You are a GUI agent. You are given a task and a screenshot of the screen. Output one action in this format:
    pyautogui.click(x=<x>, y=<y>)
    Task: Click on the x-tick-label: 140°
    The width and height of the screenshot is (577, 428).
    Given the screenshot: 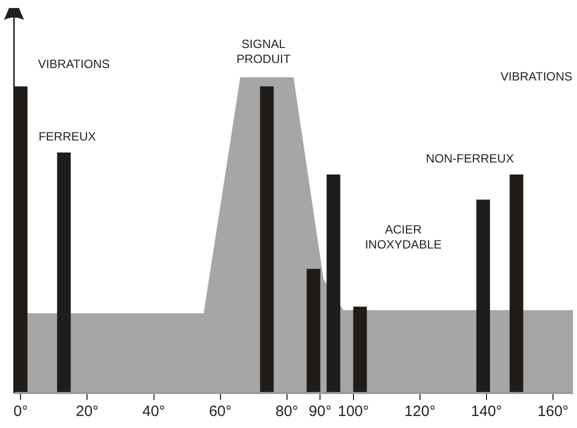 What is the action you would take?
    pyautogui.click(x=486, y=411)
    